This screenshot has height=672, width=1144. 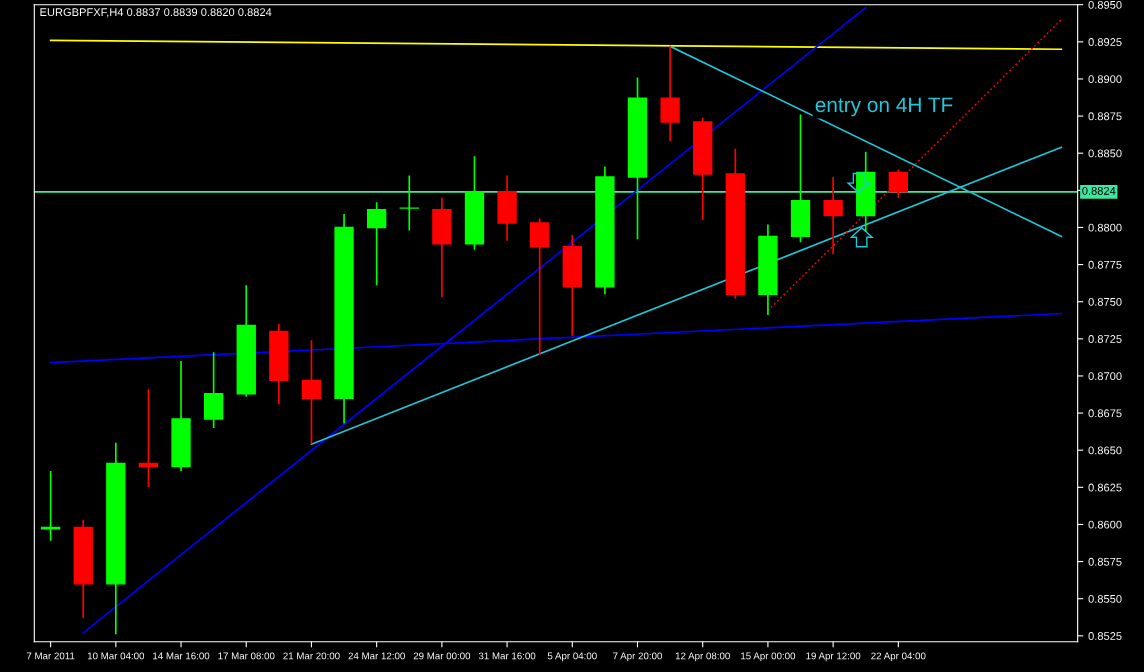 What do you see at coordinates (1099, 190) in the screenshot?
I see `ref-line-label: 0.8824` at bounding box center [1099, 190].